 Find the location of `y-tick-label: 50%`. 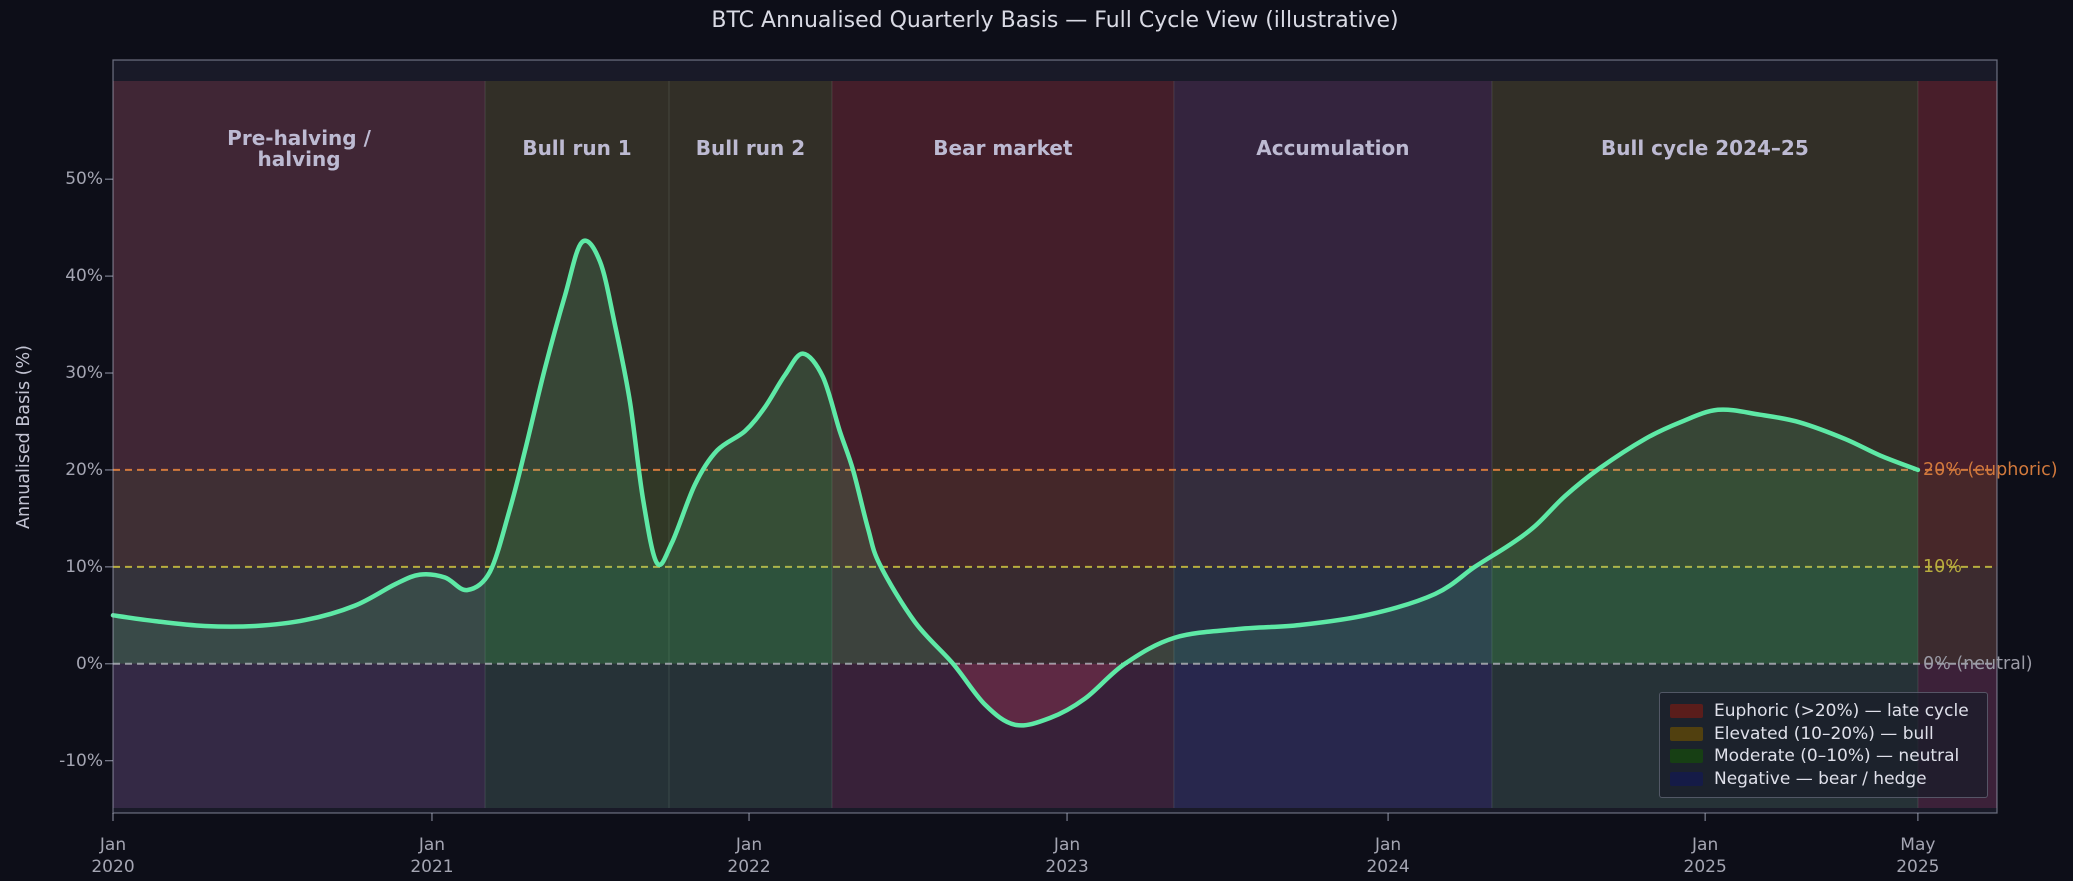

y-tick-label: 50% is located at coordinates (84, 179).